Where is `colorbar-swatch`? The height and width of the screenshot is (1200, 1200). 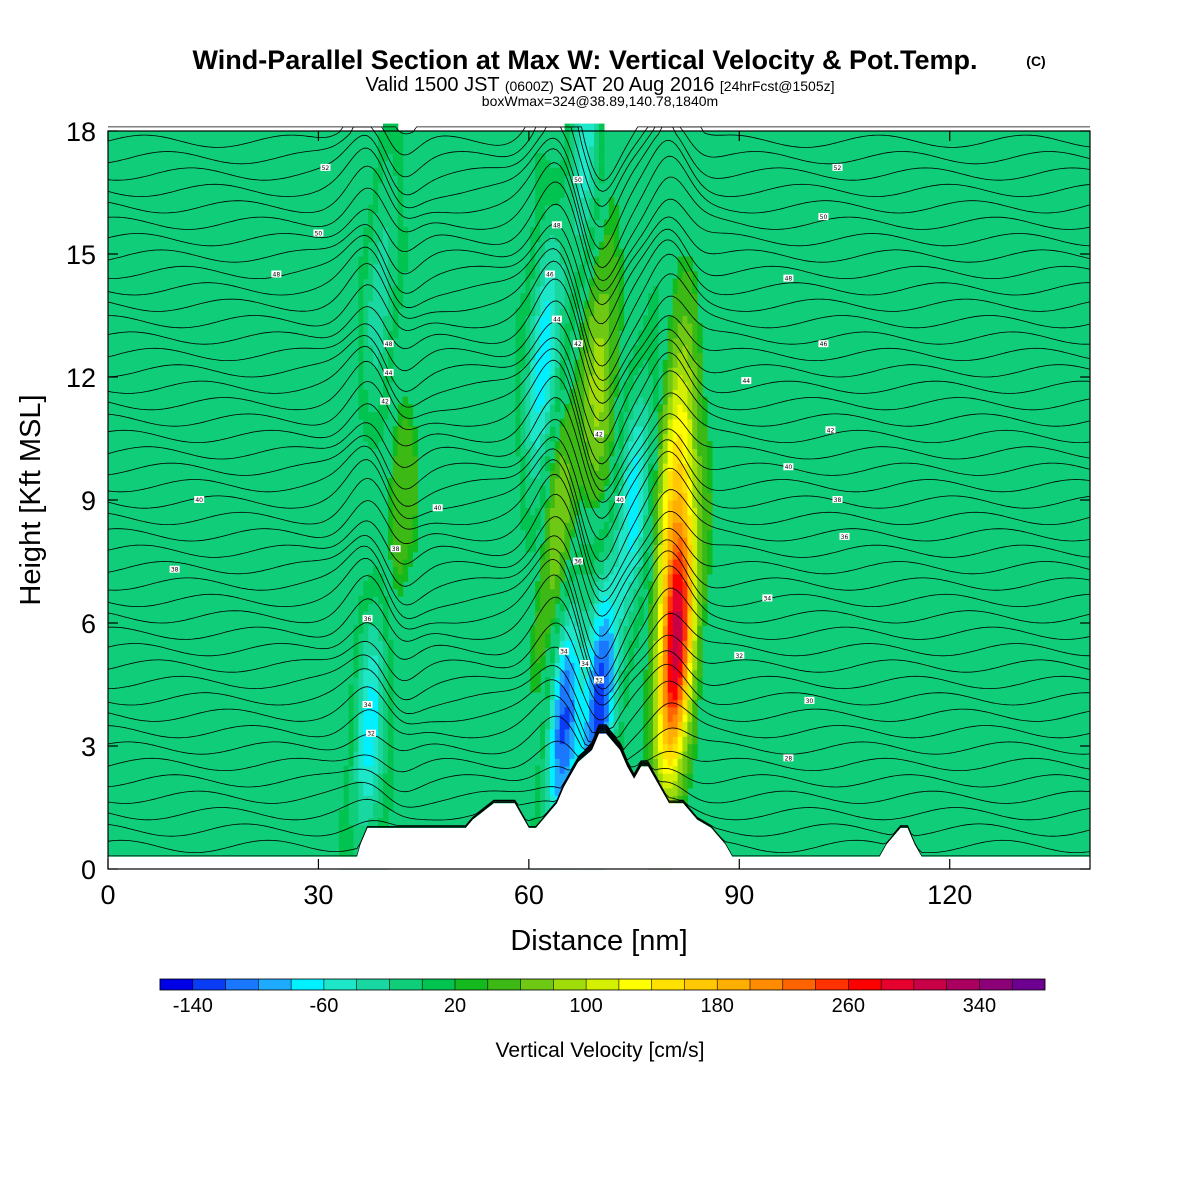 colorbar-swatch is located at coordinates (635, 984).